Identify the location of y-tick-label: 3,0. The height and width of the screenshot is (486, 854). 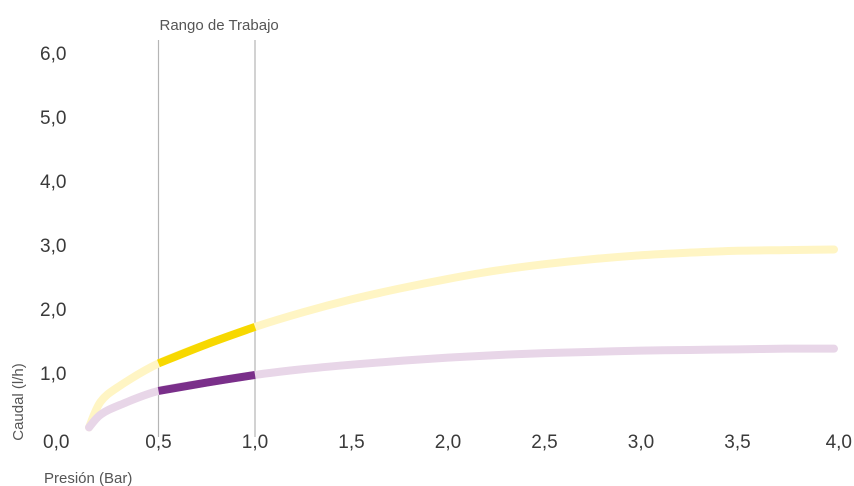
(53, 246).